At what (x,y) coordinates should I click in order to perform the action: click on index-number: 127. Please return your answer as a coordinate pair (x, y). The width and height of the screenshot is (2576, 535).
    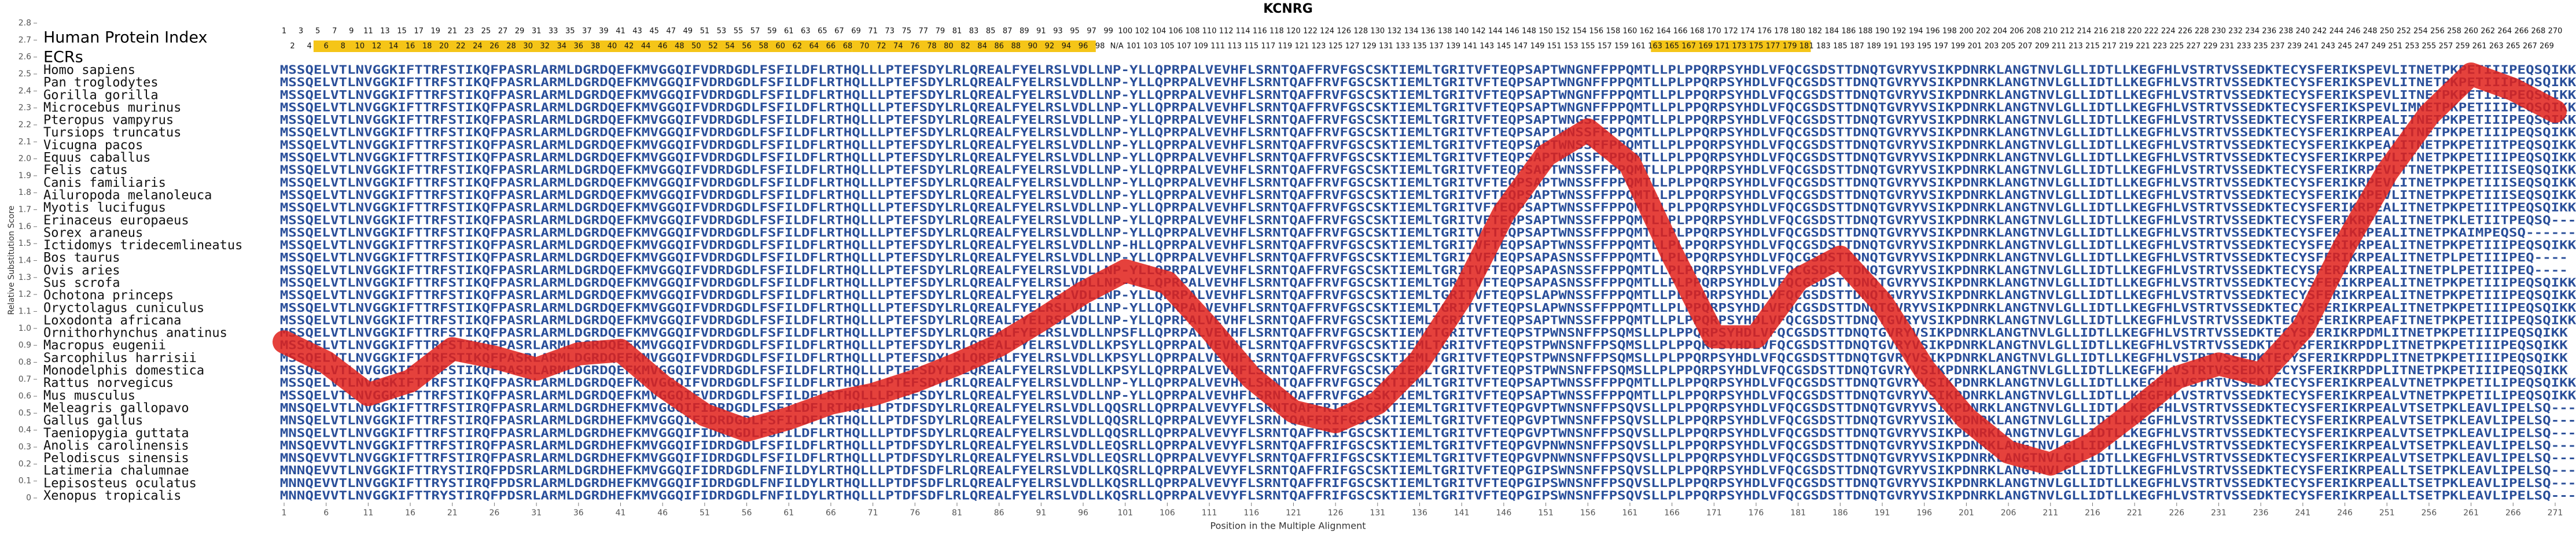
    Looking at the image, I should click on (1352, 47).